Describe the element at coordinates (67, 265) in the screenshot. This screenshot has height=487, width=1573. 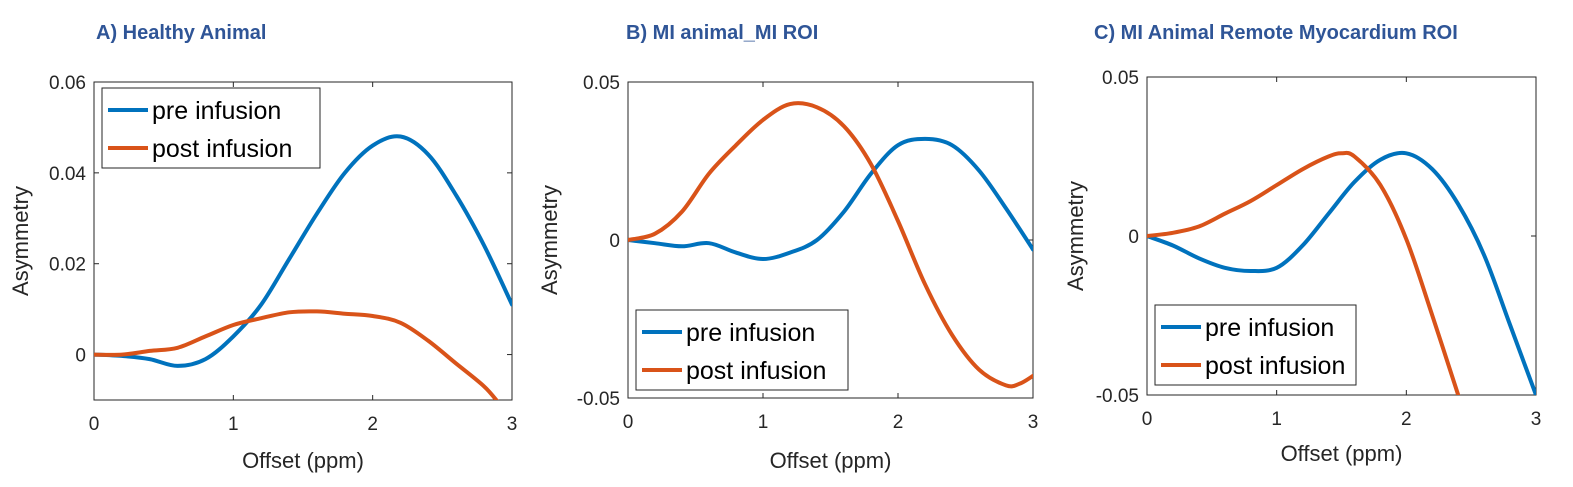
I see `y-tick-label: 0.02` at that location.